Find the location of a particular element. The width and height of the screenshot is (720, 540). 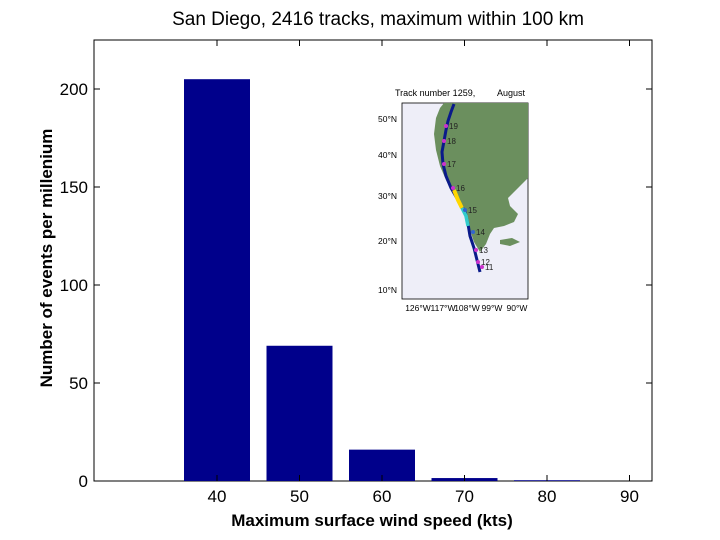

inset-title: Track number 1259, is located at coordinates (435, 93).